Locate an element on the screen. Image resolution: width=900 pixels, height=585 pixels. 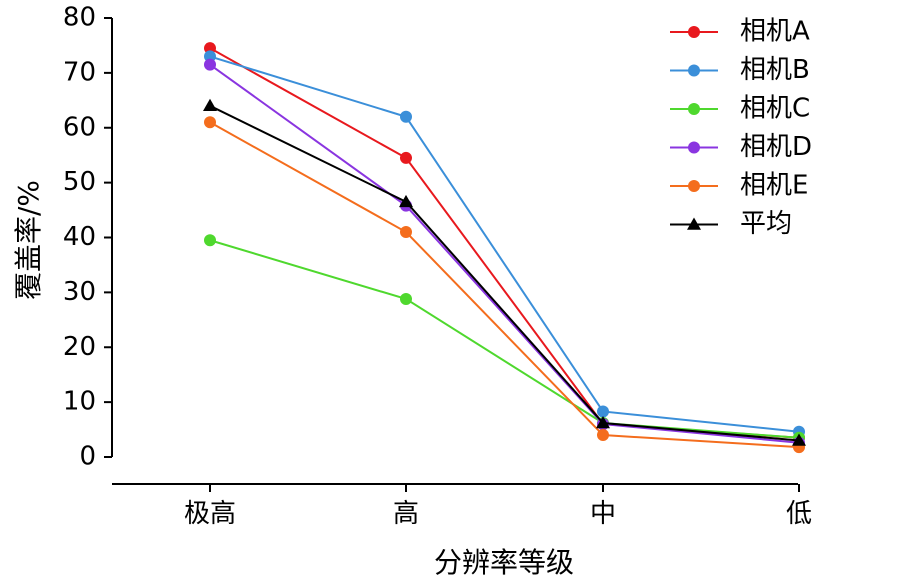
legend-entry: 相机B is located at coordinates (740, 70).